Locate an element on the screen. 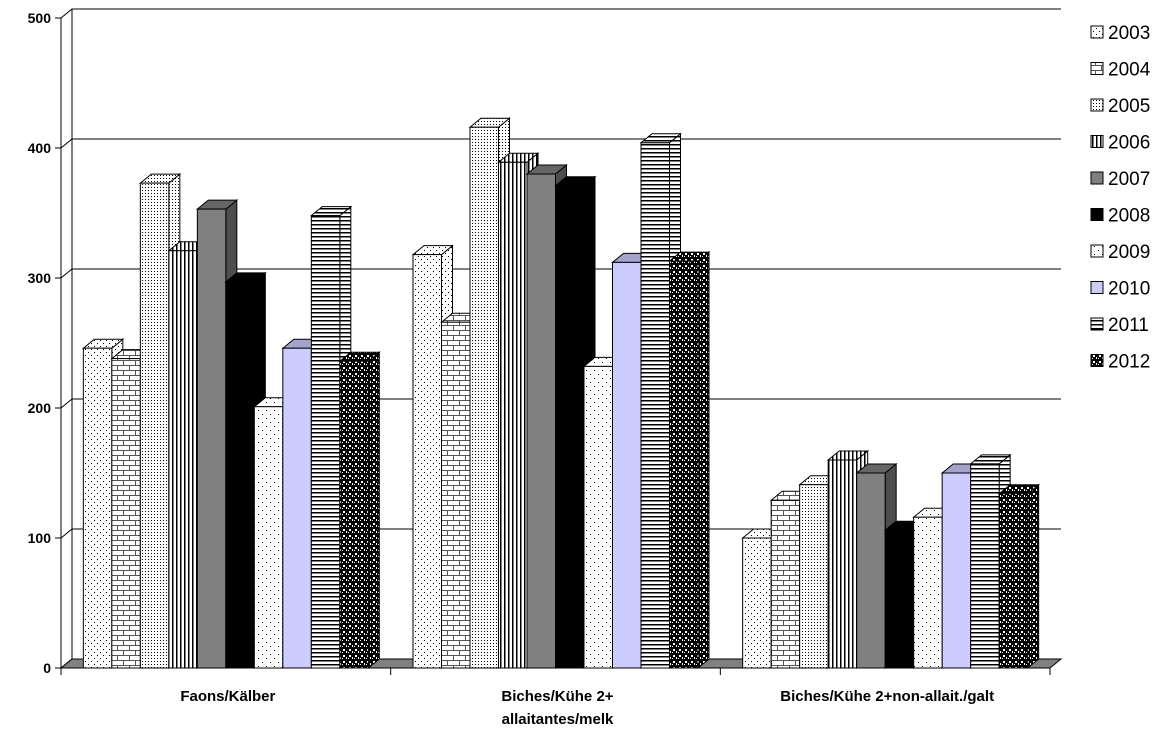 The image size is (1173, 738). legend-entry-2006: 2006 is located at coordinates (1120, 143).